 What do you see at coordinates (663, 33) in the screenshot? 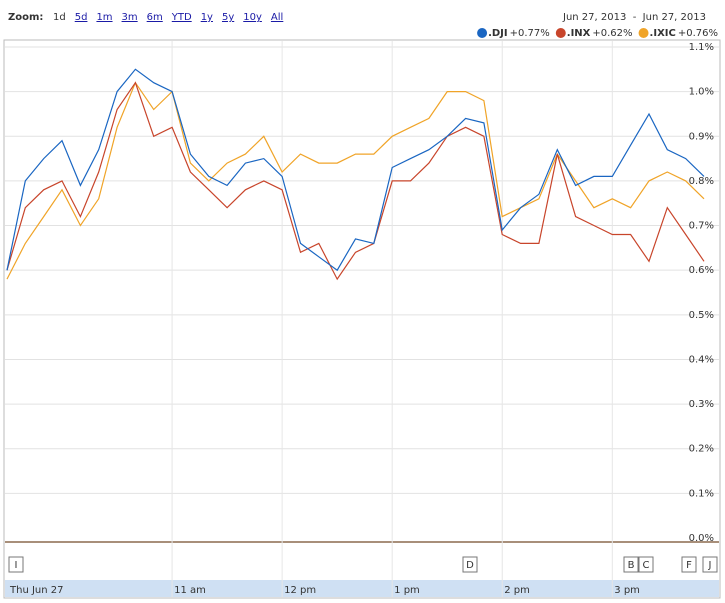
I see `legend-name: .IXIC` at bounding box center [663, 33].